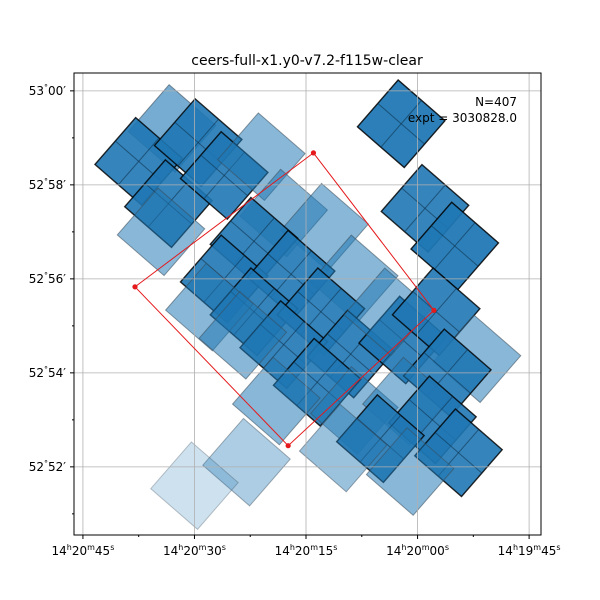 This screenshot has width=600, height=600. What do you see at coordinates (307, 61) in the screenshot?
I see `chart-title: ceers-full-x1.y0-v7.2-f115w-clear` at bounding box center [307, 61].